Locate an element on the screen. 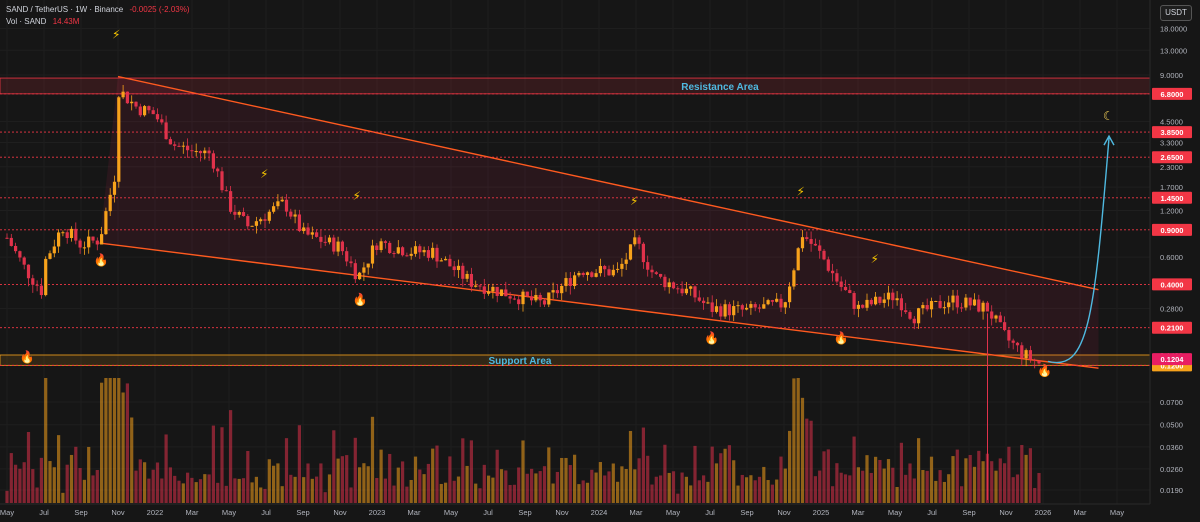 This screenshot has height=522, width=1200. zone-band is located at coordinates (575, 360).